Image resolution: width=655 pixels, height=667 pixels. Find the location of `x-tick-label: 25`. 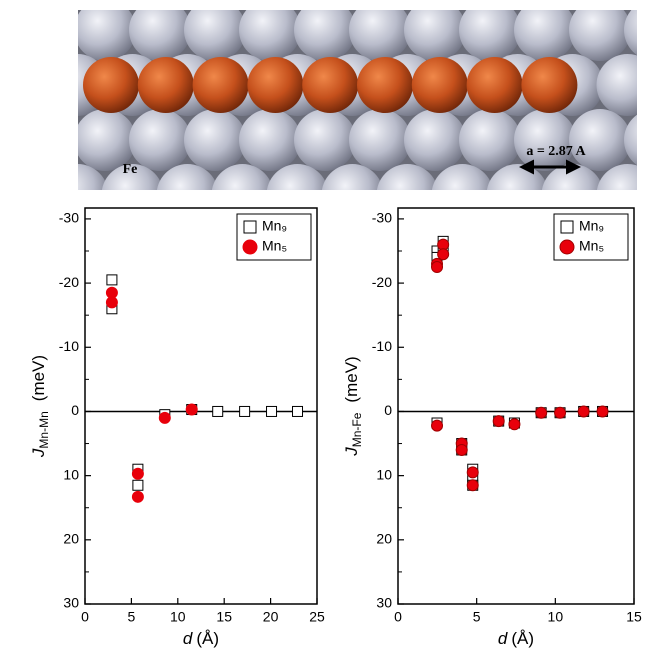

x-tick-label: 25 is located at coordinates (317, 617).